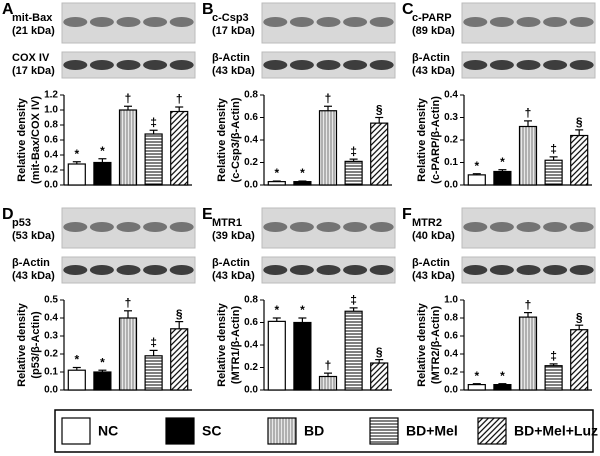 Image resolution: width=600 pixels, height=456 pixels. I want to click on y-axis-label: (c-Csp3/β-Actin), so click(236, 139).